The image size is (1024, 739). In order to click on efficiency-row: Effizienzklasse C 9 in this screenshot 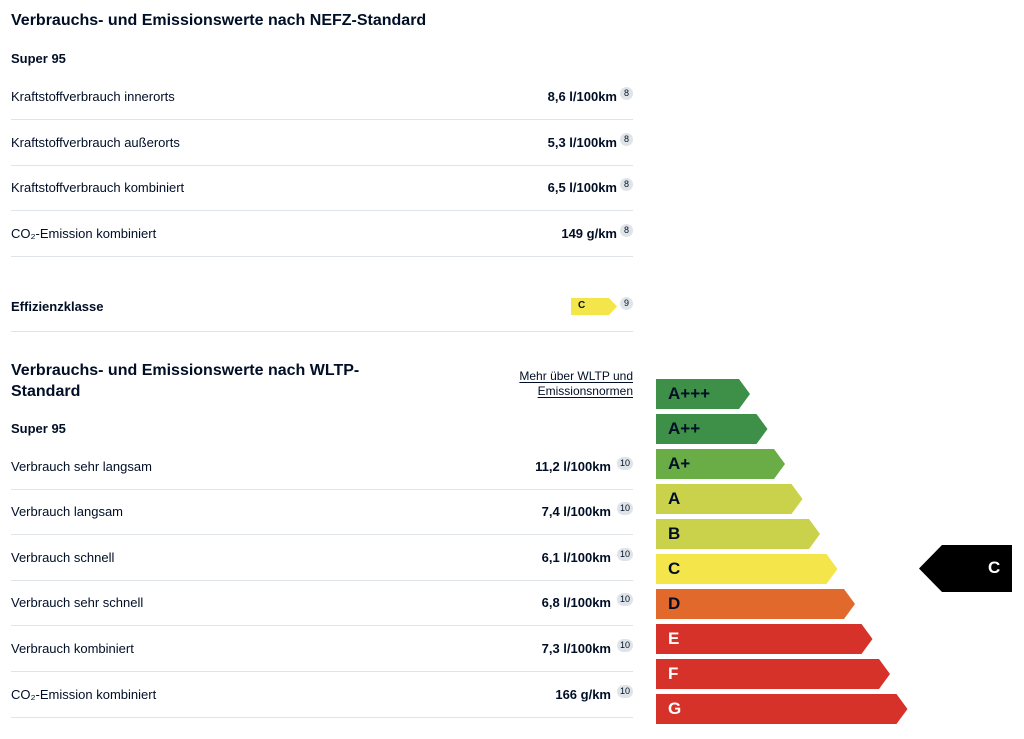, I will do `click(322, 309)`.